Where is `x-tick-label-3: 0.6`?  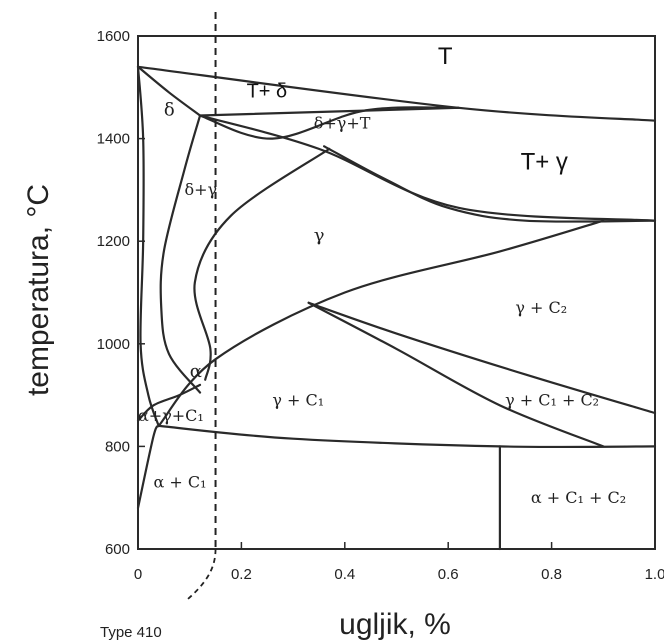
x-tick-label-3: 0.6 is located at coordinates (448, 574).